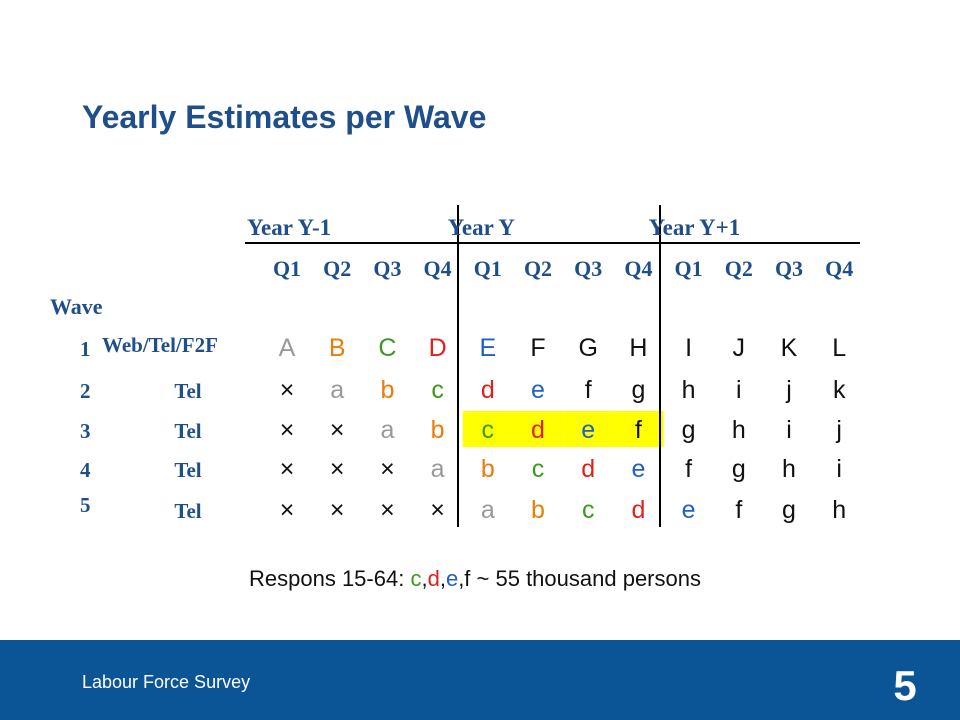 The image size is (960, 720). Describe the element at coordinates (695, 227) in the screenshot. I see `year-header: Year Y+1` at that location.